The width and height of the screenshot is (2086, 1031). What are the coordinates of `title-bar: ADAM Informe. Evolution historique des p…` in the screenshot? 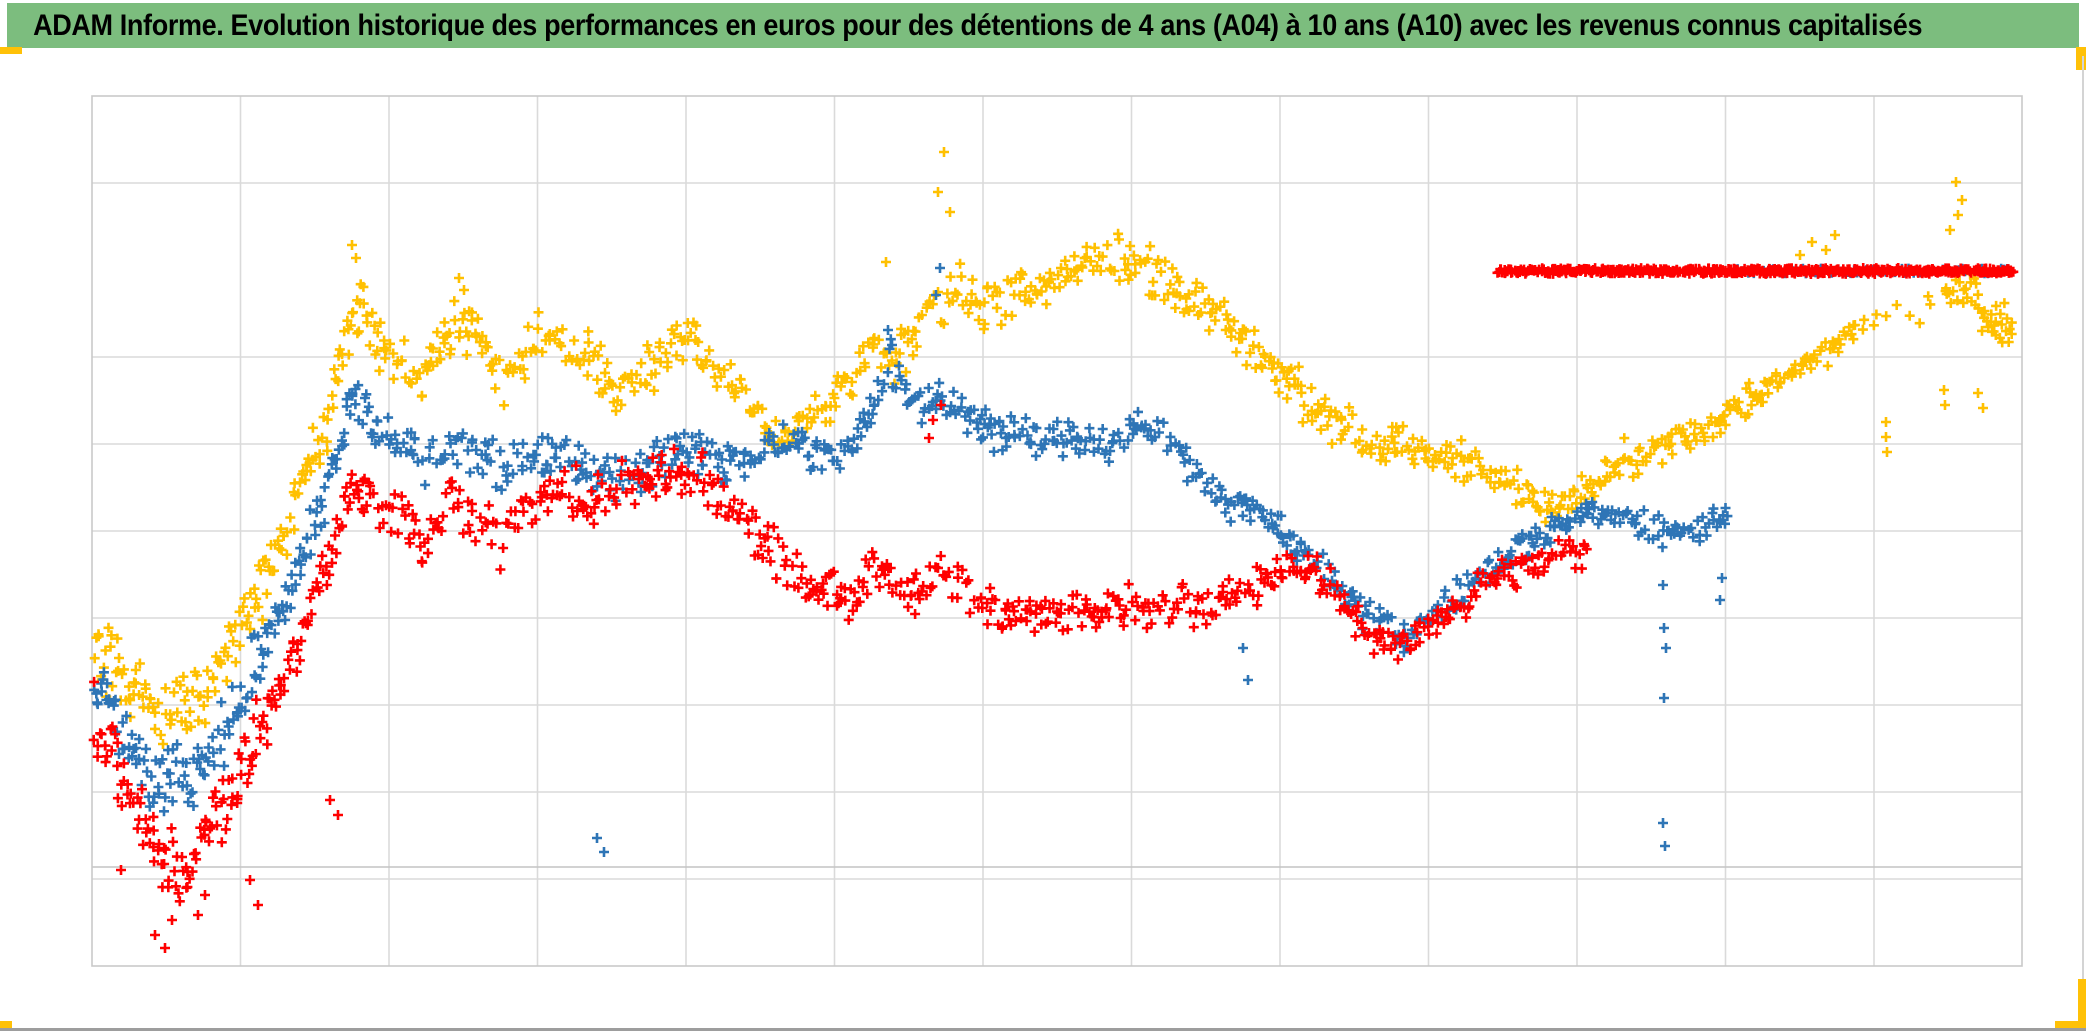 It's located at (1043, 25).